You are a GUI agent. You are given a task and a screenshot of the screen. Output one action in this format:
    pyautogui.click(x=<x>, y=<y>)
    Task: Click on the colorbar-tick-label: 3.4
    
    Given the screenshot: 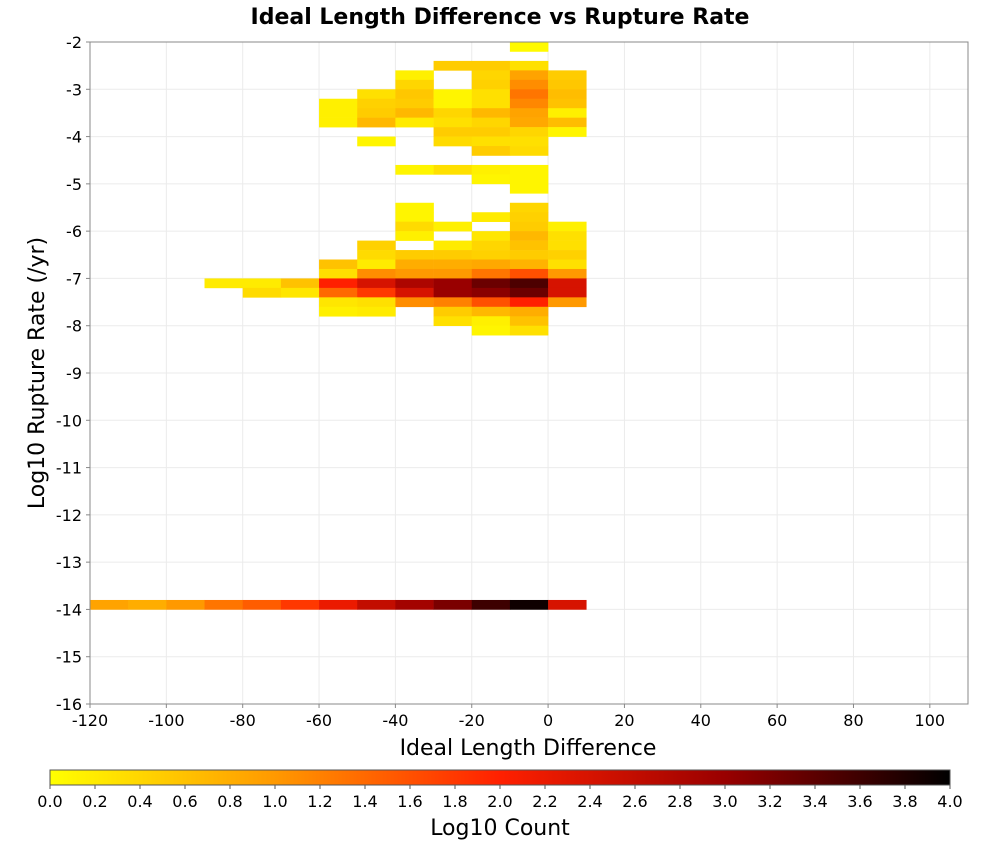 What is the action you would take?
    pyautogui.click(x=814, y=801)
    